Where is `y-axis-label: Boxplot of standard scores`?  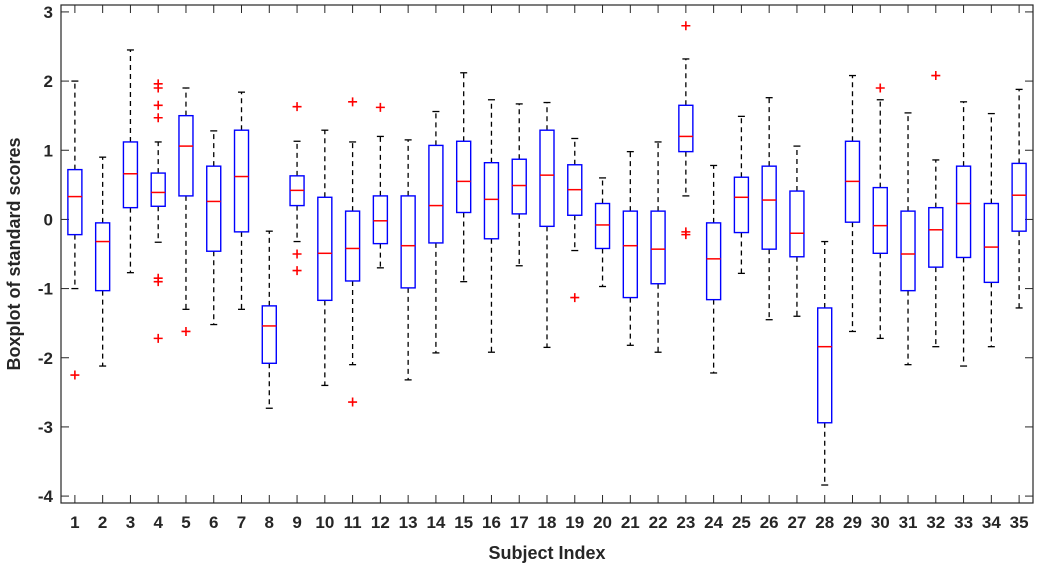
y-axis-label: Boxplot of standard scores is located at coordinates (14, 253).